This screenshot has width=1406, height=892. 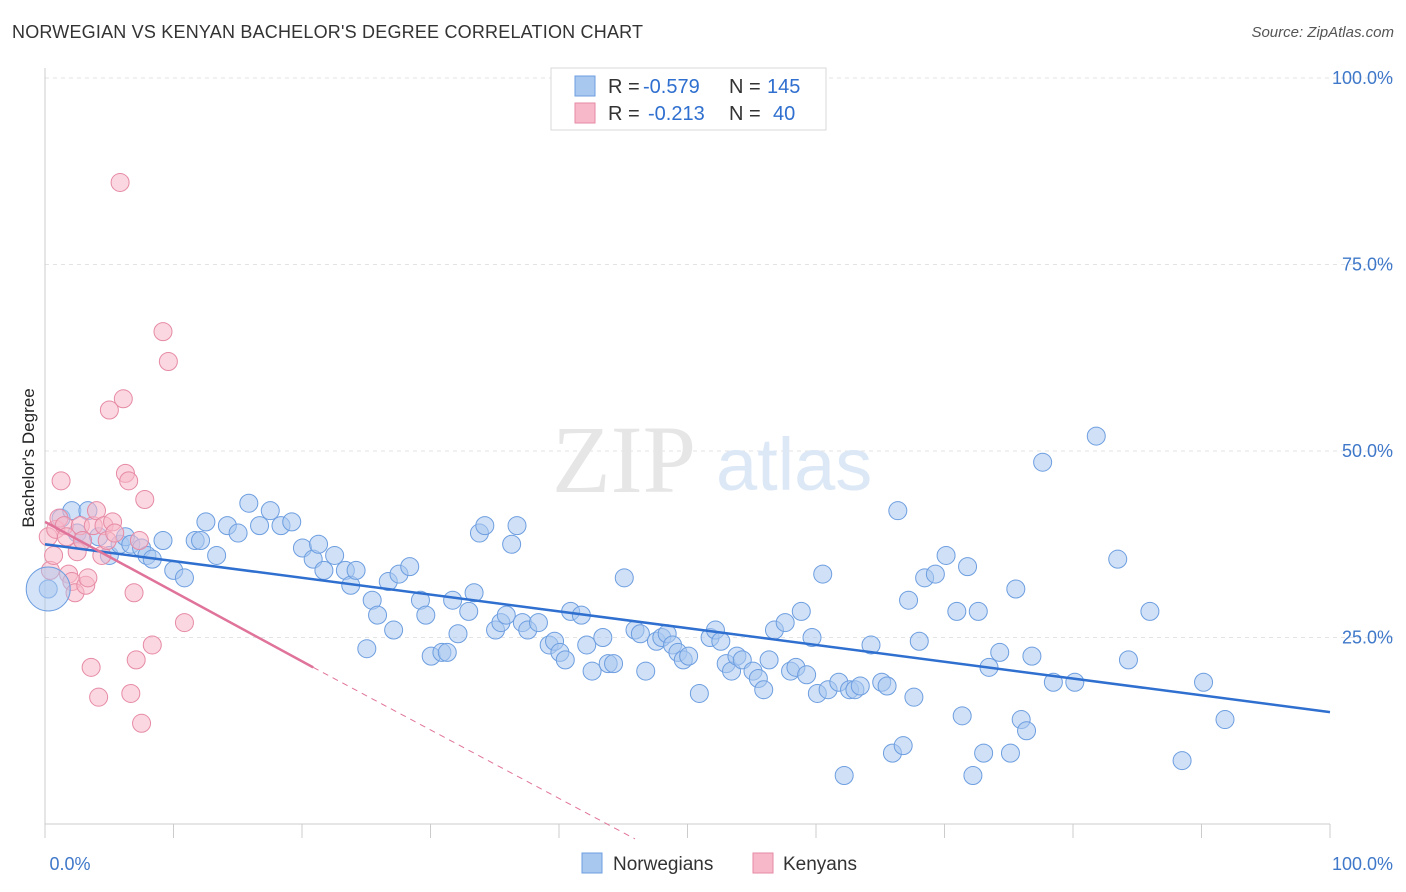 What do you see at coordinates (48, 589) in the screenshot?
I see `norwegian-point-large` at bounding box center [48, 589].